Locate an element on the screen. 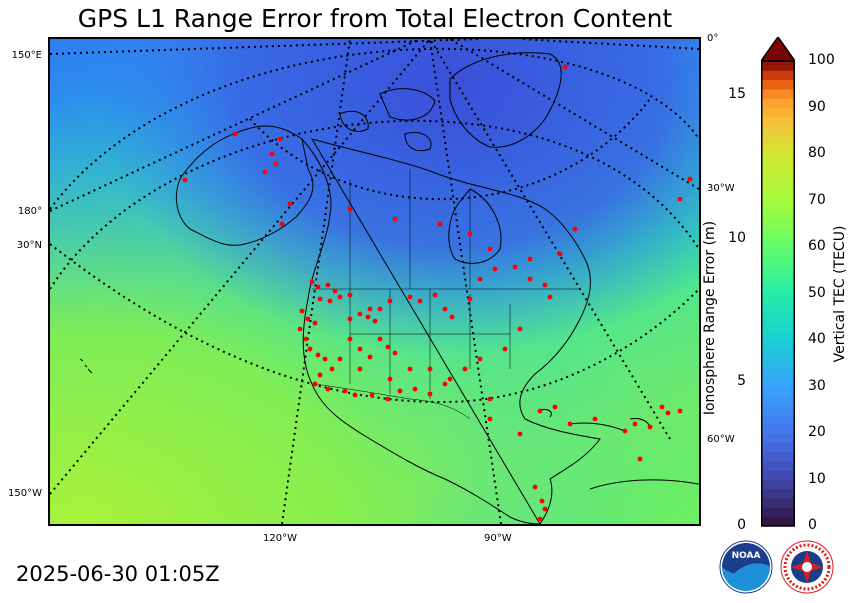 The image size is (855, 603). tec-tick-label: 90 is located at coordinates (817, 106).